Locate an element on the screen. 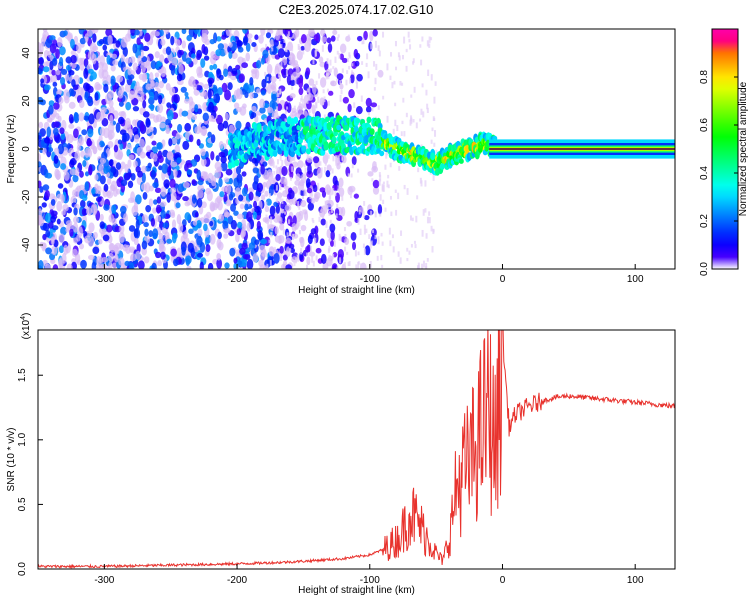  colorbar-label: Normalized spectral amplitude is located at coordinates (743, 148).